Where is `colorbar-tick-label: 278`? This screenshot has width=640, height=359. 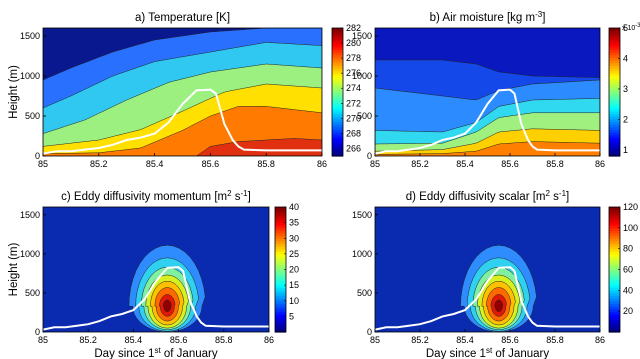 colorbar-tick-label: 278 is located at coordinates (353, 58).